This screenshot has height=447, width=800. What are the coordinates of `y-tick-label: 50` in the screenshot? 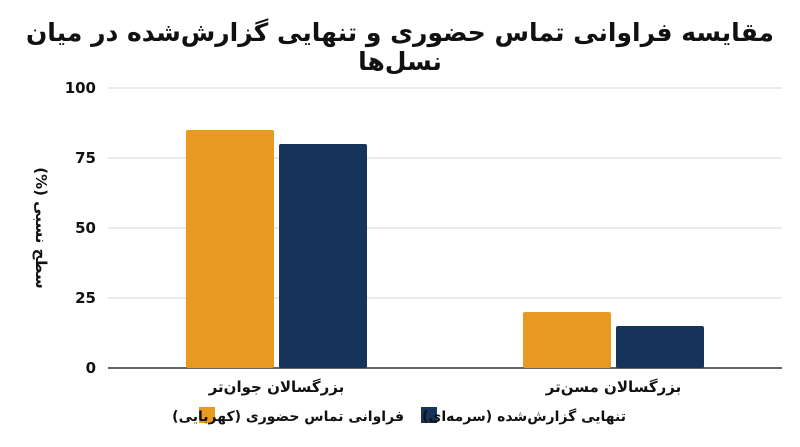 It's located at (85, 228).